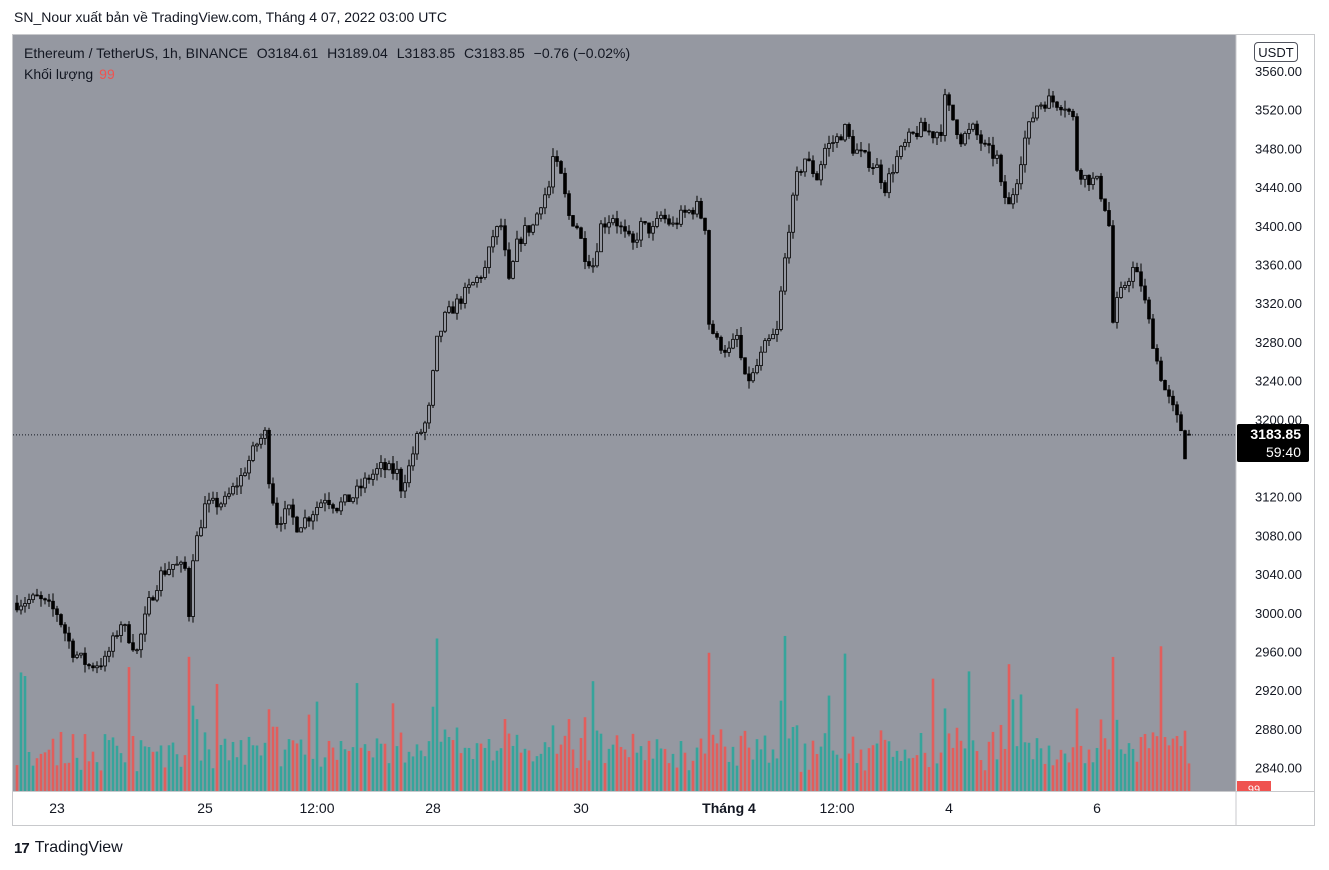  Describe the element at coordinates (69, 74) in the screenshot. I see `volume-legend: Khối lượng 99` at that location.